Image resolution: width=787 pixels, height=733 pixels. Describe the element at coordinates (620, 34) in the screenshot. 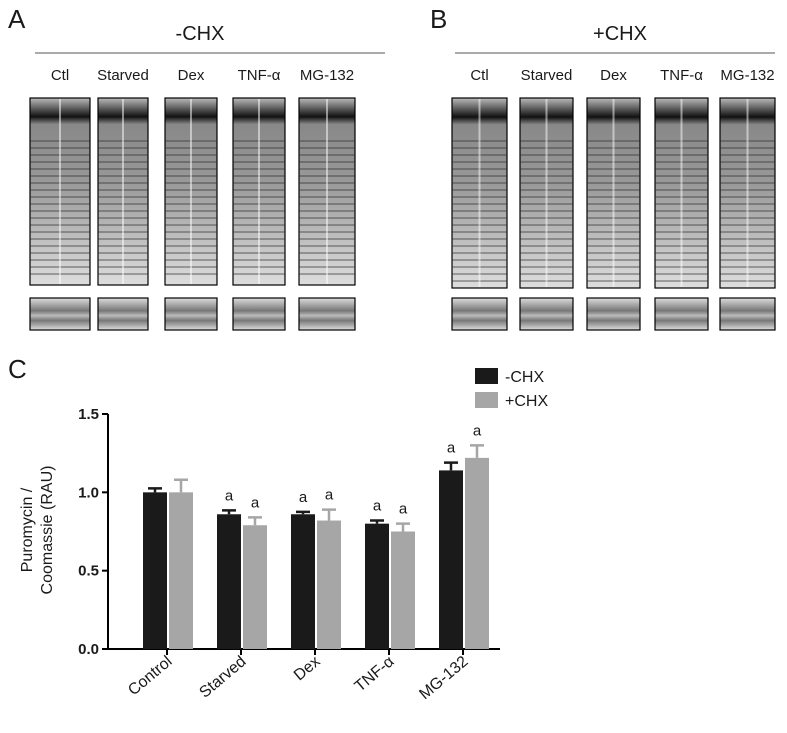

I see `panel-header: +CHX` at that location.